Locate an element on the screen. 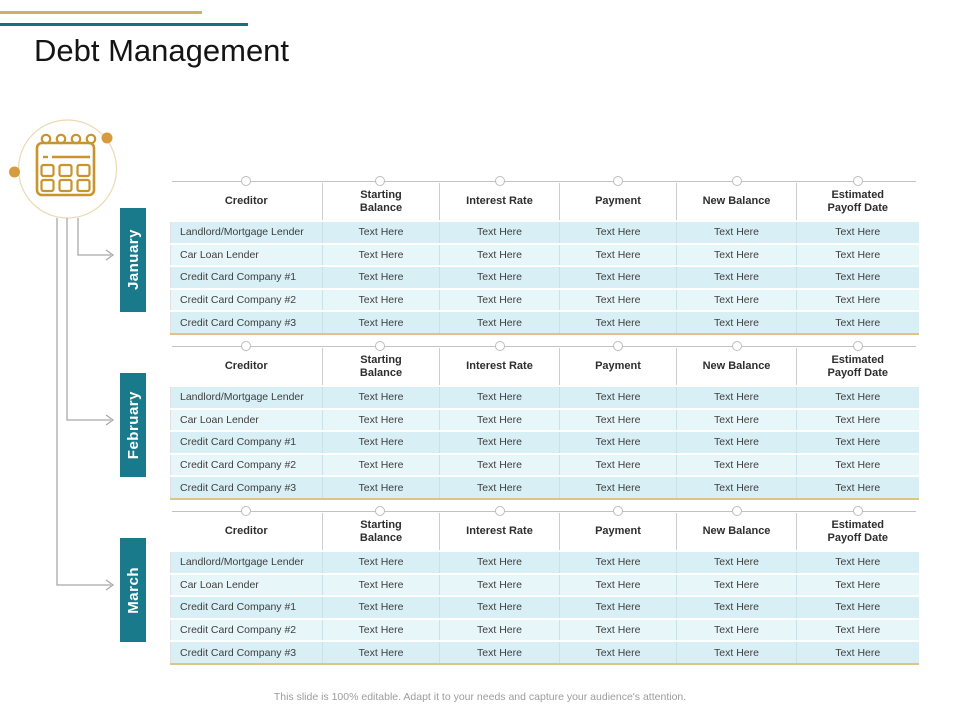 This screenshot has height=720, width=960. month-label: March is located at coordinates (133, 590).